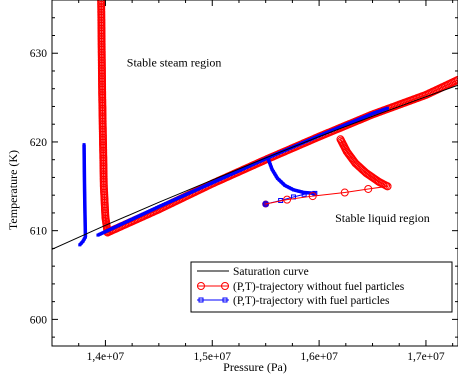  What do you see at coordinates (426, 357) in the screenshot?
I see `x-tick-label: 1,7e+07` at bounding box center [426, 357].